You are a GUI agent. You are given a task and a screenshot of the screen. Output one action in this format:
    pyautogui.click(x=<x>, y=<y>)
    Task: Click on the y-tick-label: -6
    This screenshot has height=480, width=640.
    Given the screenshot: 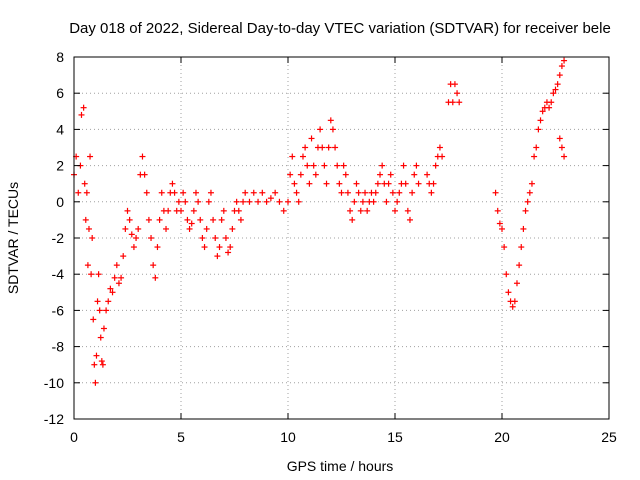 What is the action you would take?
    pyautogui.click(x=58, y=310)
    